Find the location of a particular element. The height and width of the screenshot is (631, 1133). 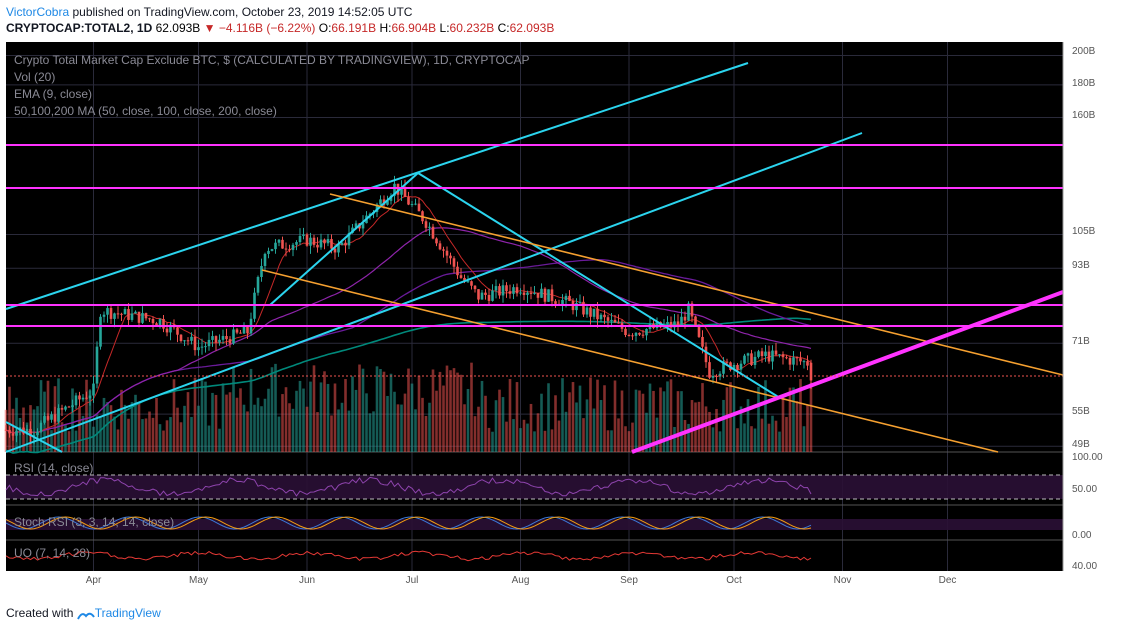

low-label: L: is located at coordinates (444, 28).